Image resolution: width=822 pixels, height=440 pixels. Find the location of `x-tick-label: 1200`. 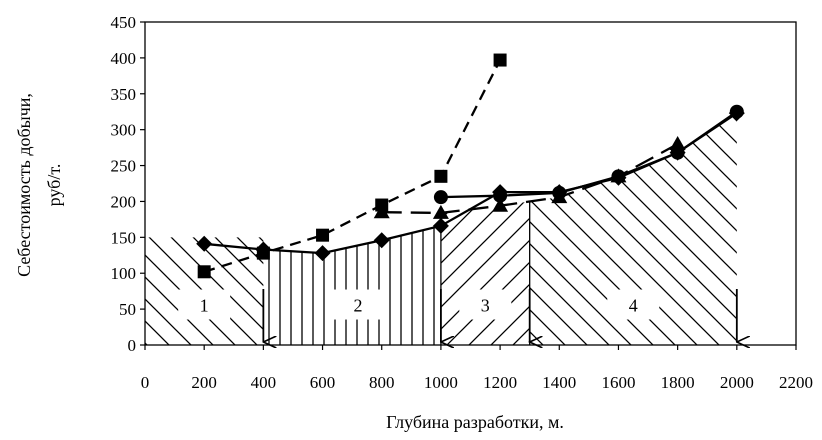

x-tick-label: 1200 is located at coordinates (500, 382).